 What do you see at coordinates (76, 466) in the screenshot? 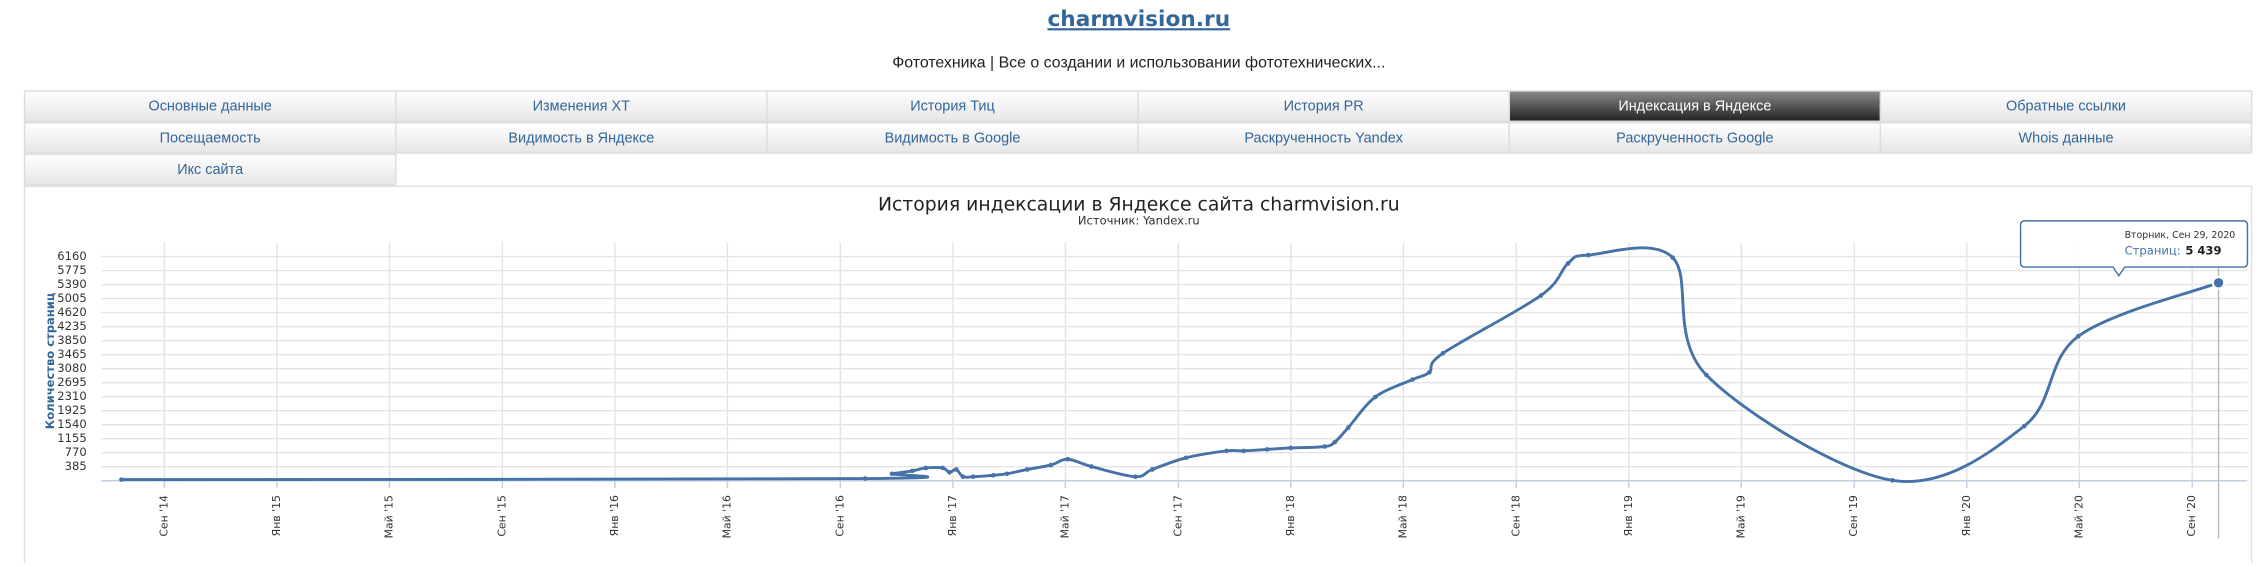
I see `y-tick-label: 385` at bounding box center [76, 466].